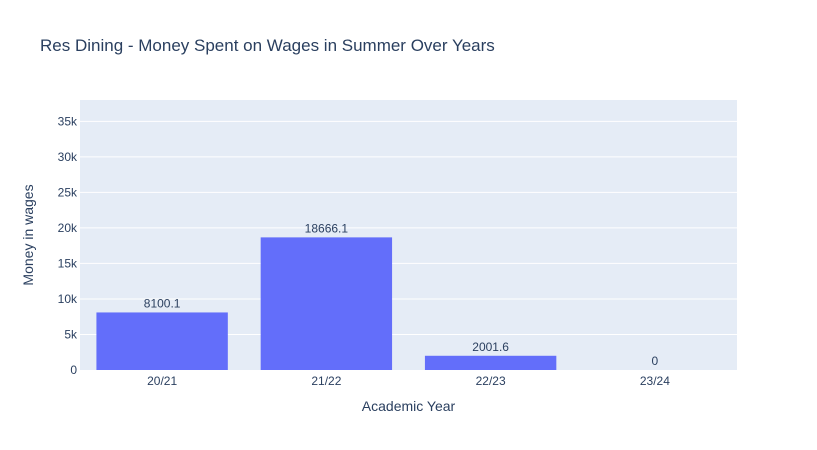 The height and width of the screenshot is (450, 817). I want to click on y-tick-label: 35k, so click(68, 121).